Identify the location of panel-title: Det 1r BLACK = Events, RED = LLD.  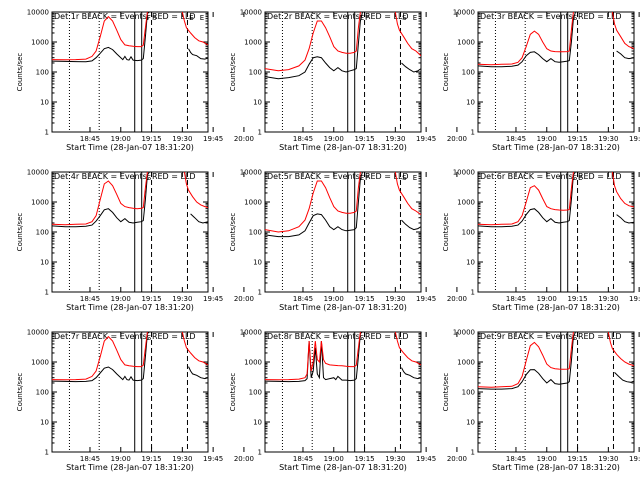
(125, 16).